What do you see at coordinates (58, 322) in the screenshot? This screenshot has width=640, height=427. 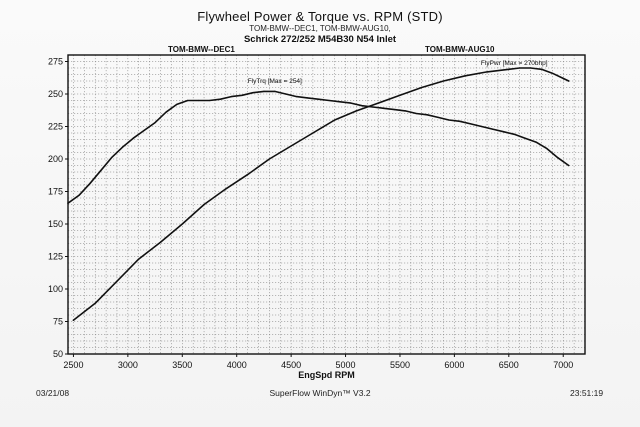 I see `y-tick-label: 75` at bounding box center [58, 322].